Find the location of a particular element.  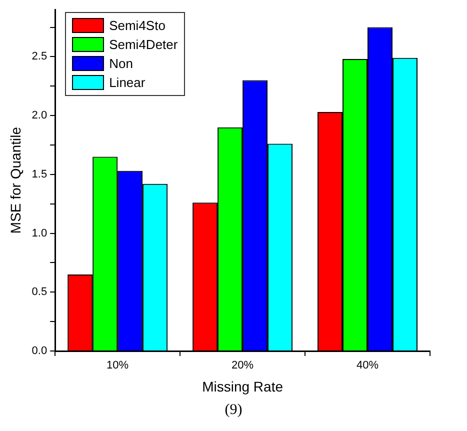

legend-label: Non is located at coordinates (121, 63).